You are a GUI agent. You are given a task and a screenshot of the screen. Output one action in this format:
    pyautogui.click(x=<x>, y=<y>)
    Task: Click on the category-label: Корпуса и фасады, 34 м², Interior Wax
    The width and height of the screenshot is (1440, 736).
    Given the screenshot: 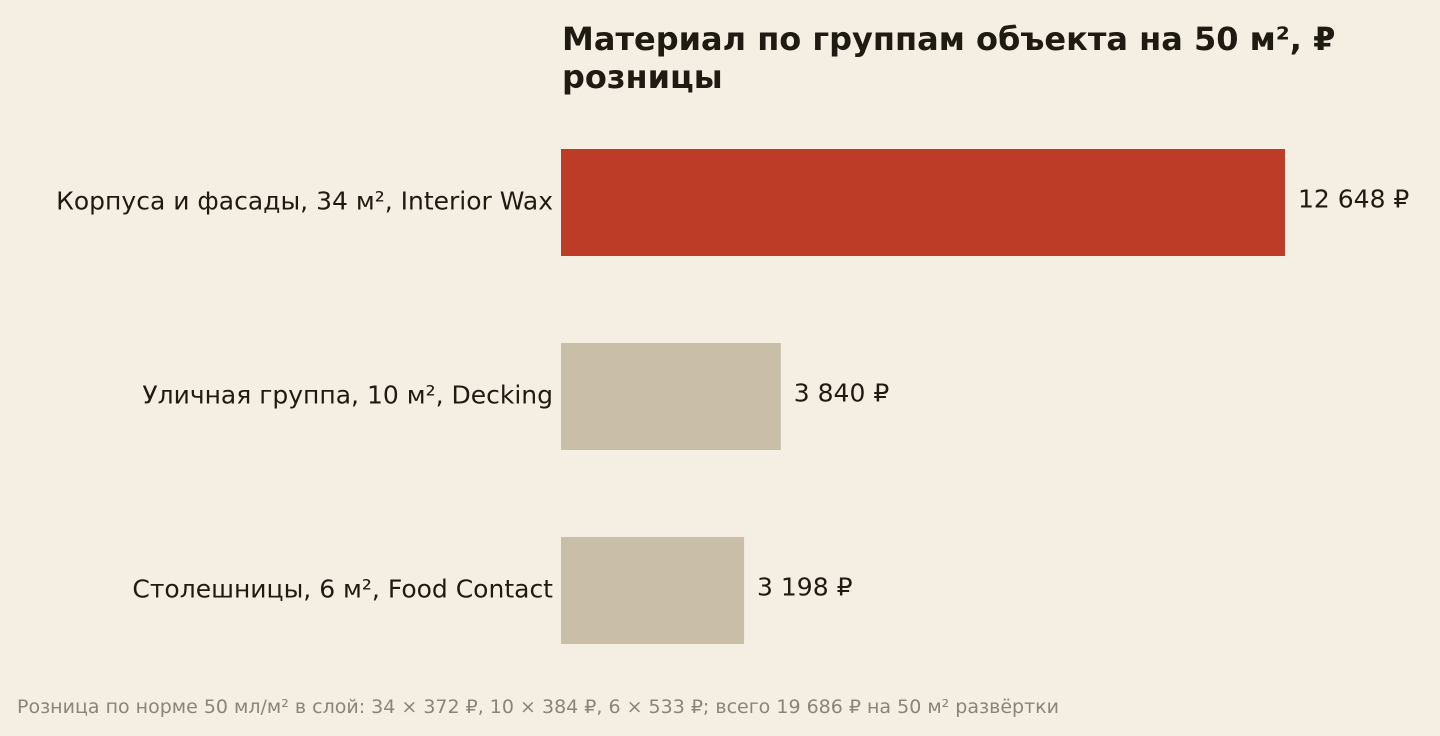 What is the action you would take?
    pyautogui.click(x=304, y=201)
    